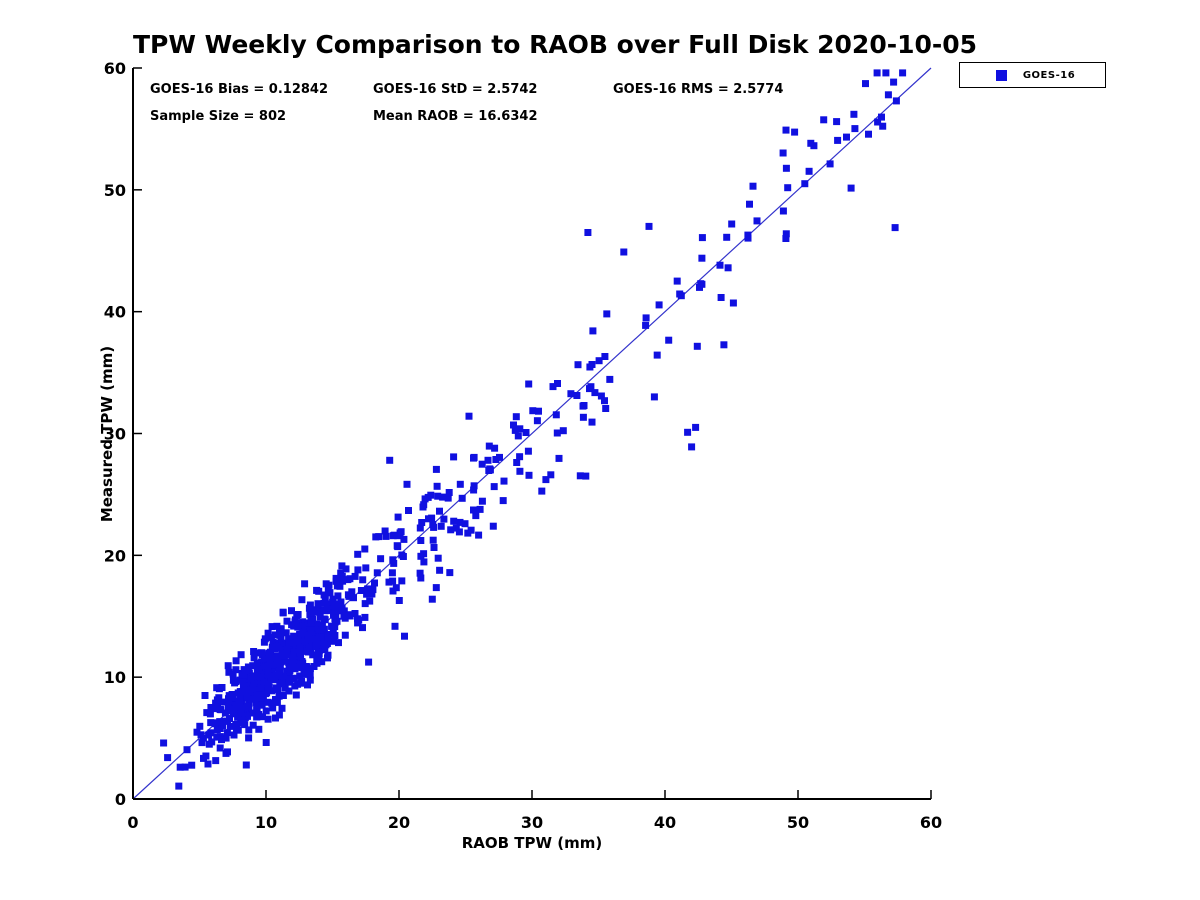 Image resolution: width=1200 pixels, height=900 pixels. Describe the element at coordinates (115, 555) in the screenshot. I see `y-tick-label: 20` at that location.